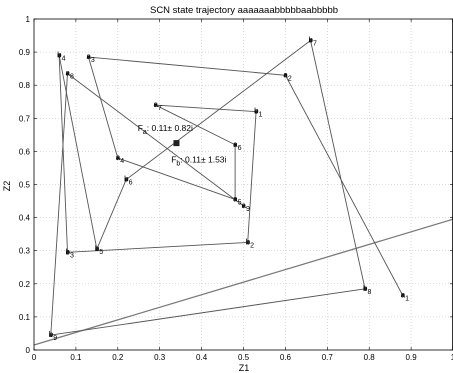  What do you see at coordinates (328, 357) in the screenshot?
I see `x-tick-label: 0.7` at bounding box center [328, 357].